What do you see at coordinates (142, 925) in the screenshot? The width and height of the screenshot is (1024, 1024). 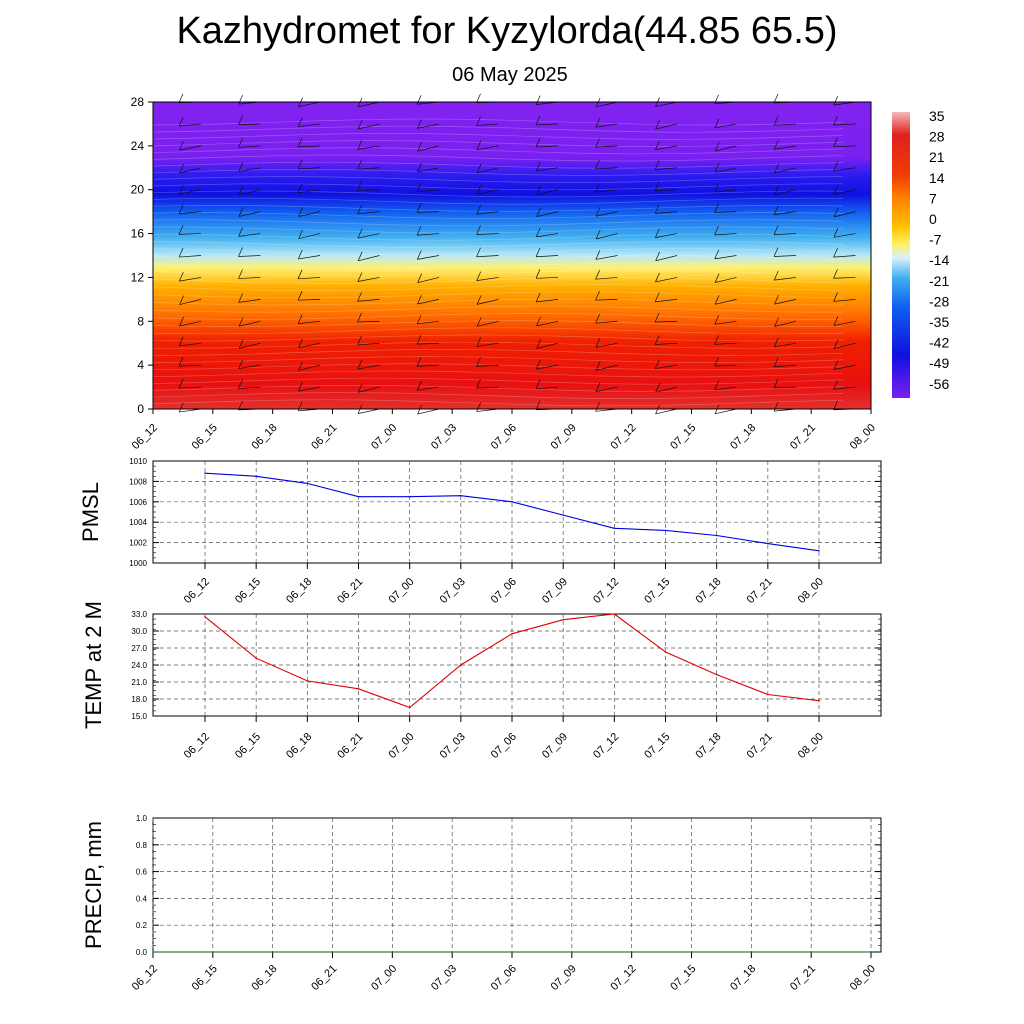 I see `ytick-label: 0.2` at bounding box center [142, 925].